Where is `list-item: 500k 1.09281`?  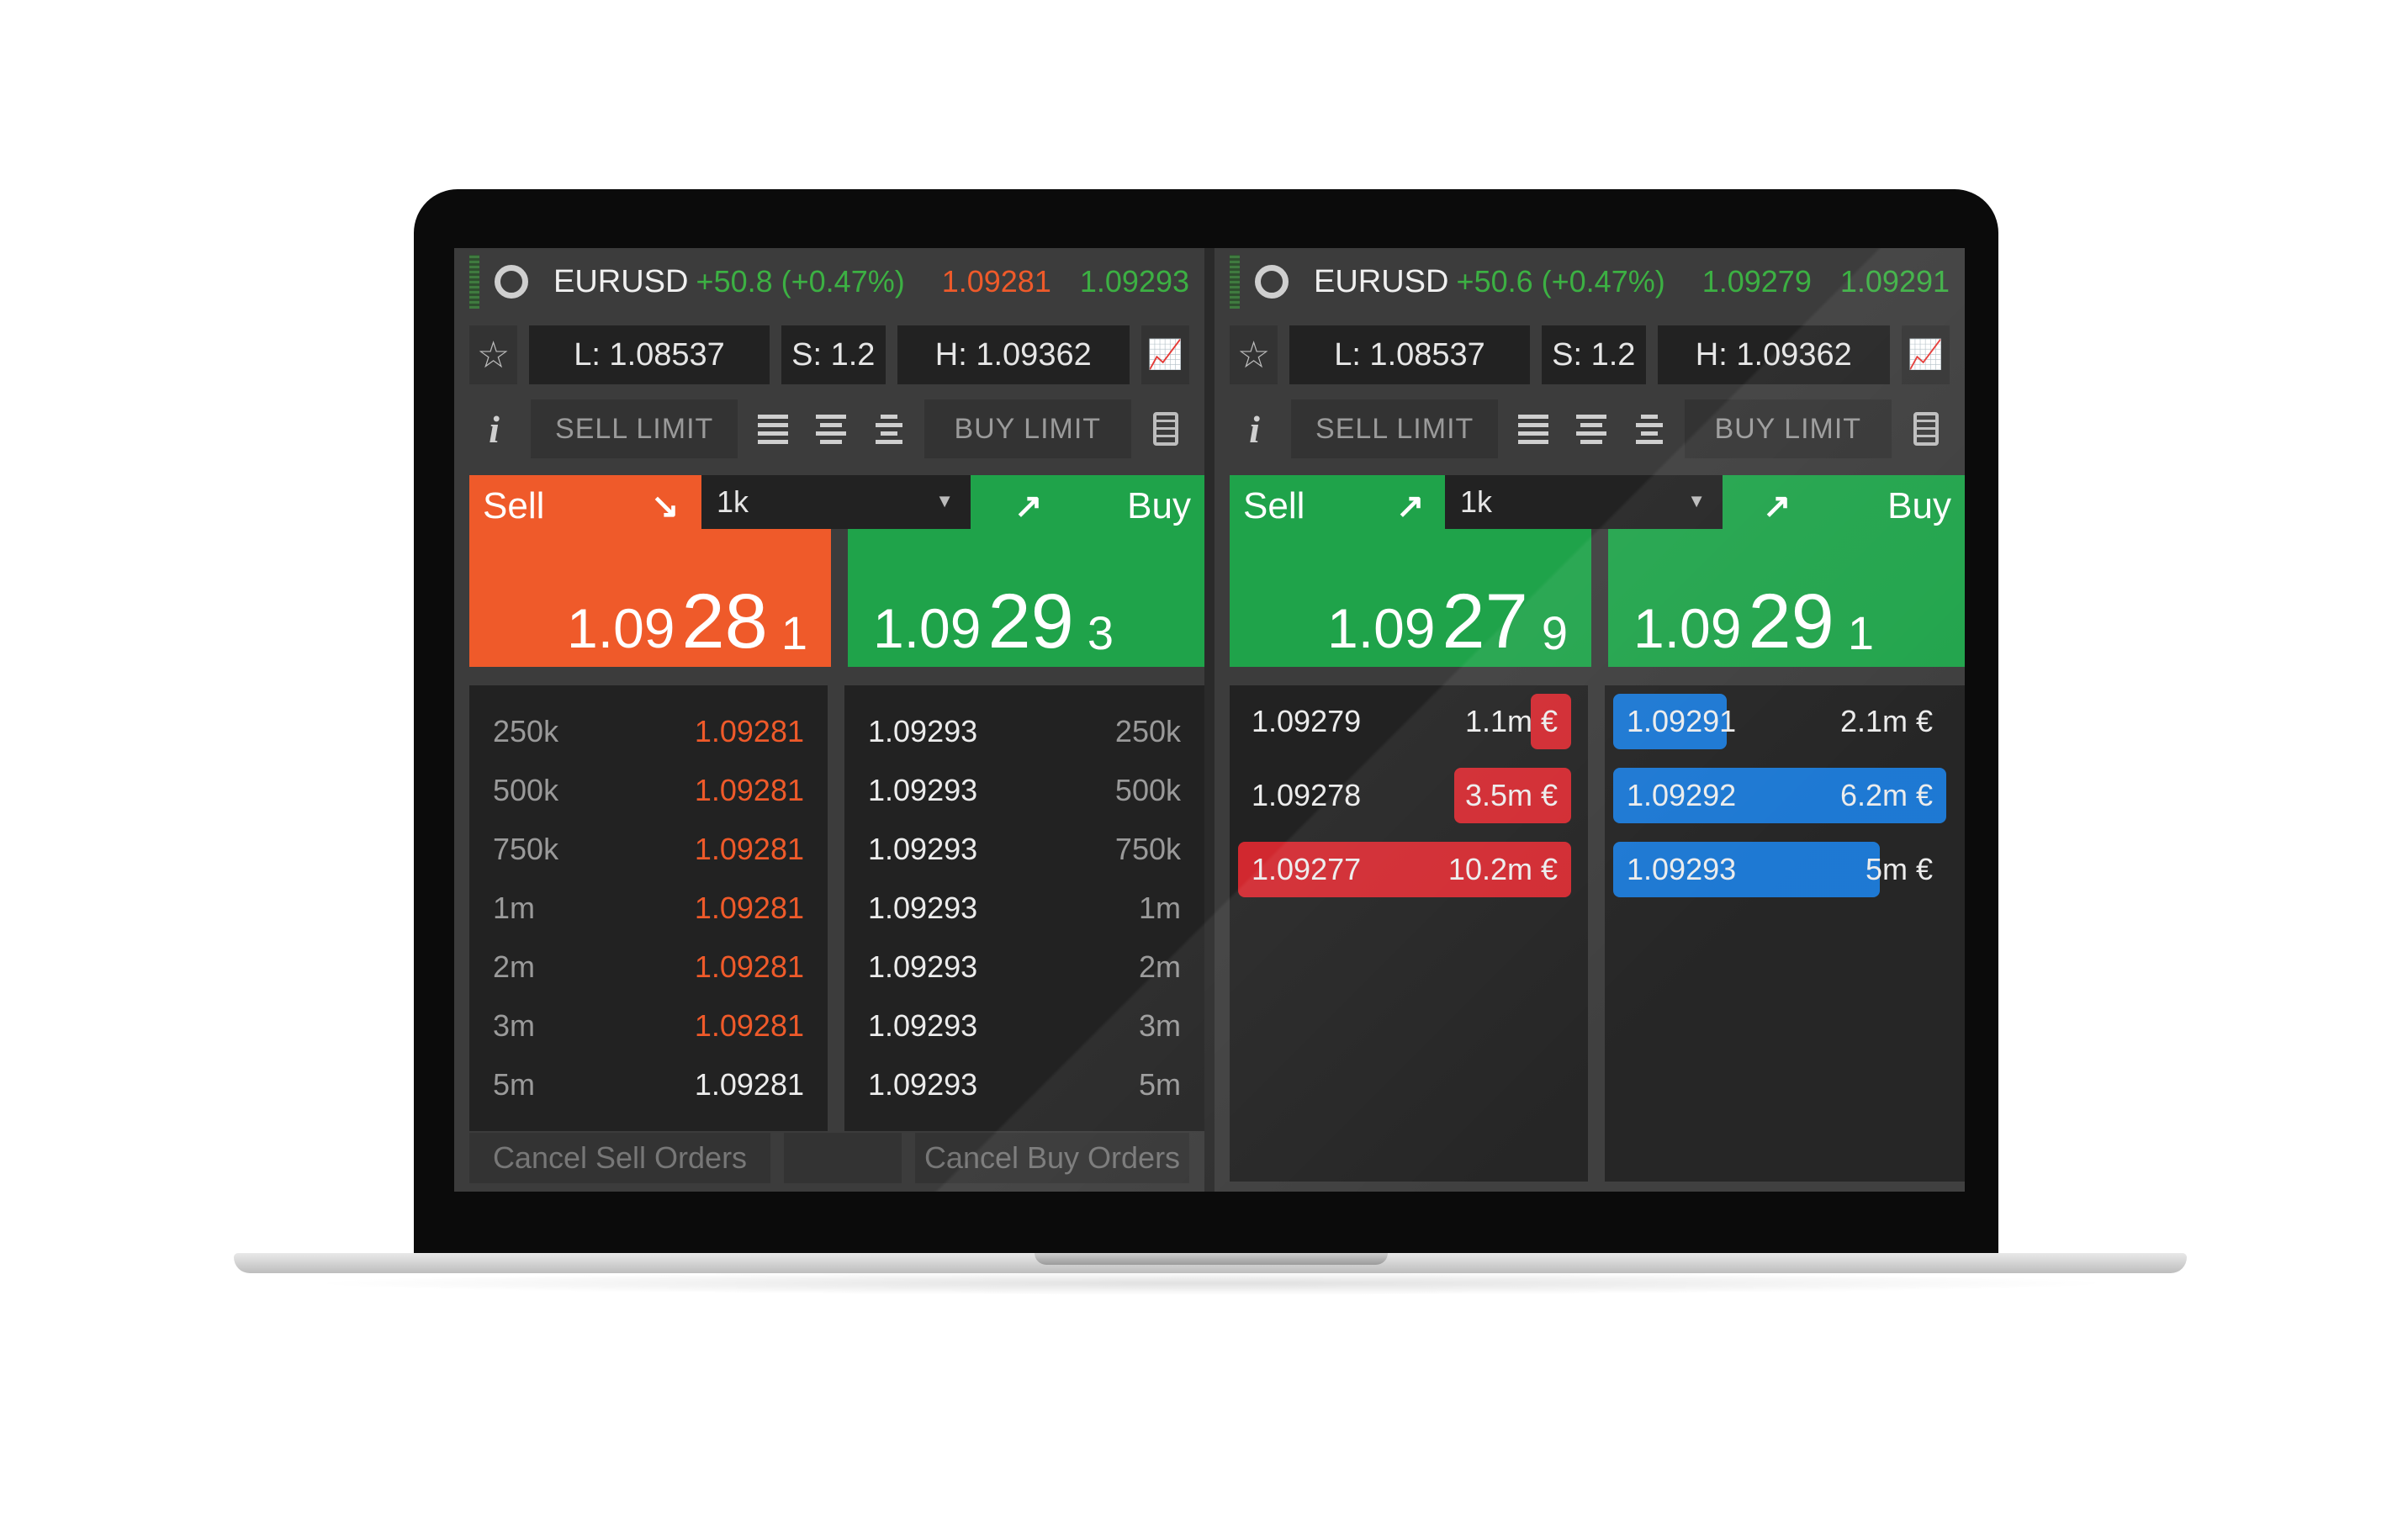
list-item: 500k 1.09281 is located at coordinates (648, 791).